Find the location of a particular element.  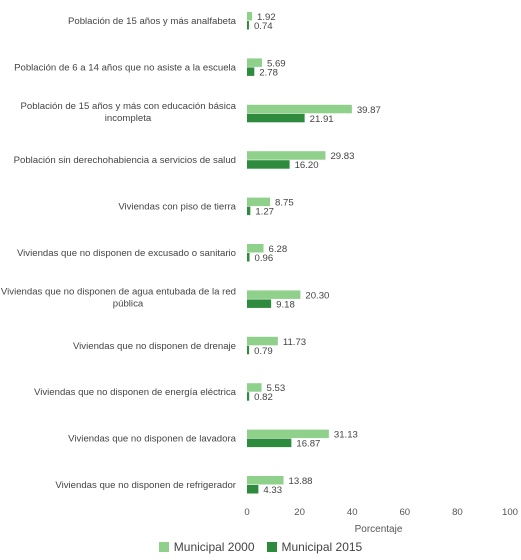

legend-label-2015: Municipal 2015 is located at coordinates (322, 547).